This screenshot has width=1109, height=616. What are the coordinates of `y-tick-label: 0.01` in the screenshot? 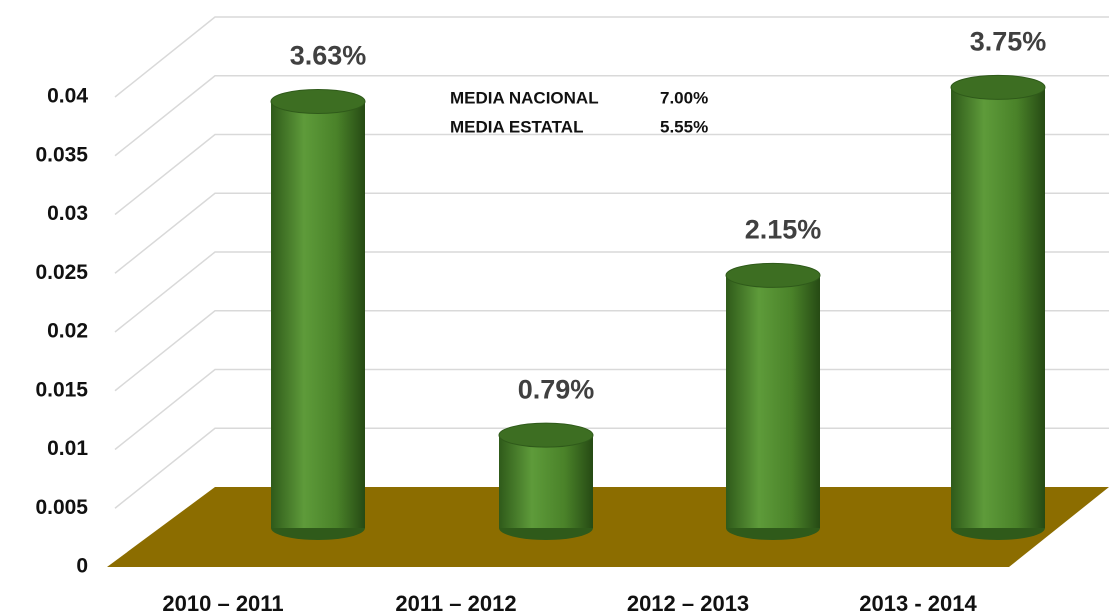 It's located at (67, 448).